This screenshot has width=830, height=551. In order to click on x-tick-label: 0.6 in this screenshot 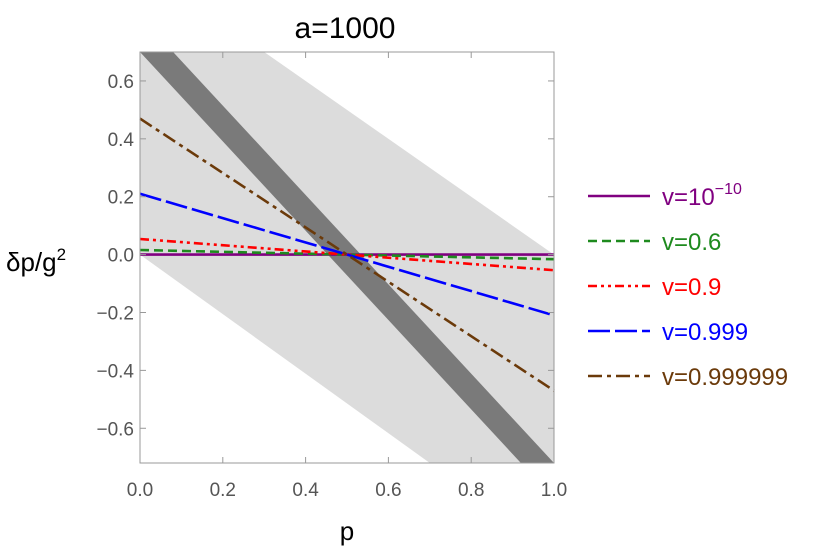, I will do `click(388, 490)`.